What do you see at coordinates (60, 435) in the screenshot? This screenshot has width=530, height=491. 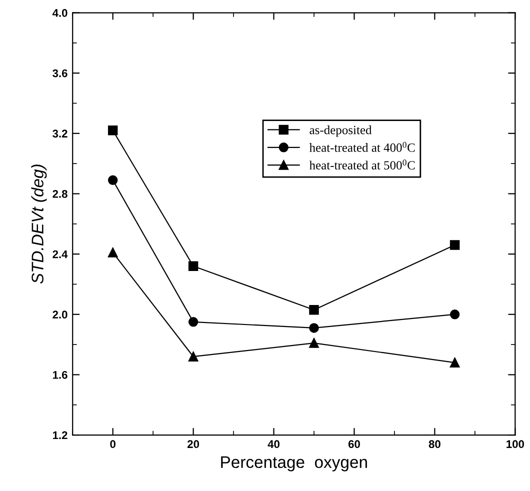 I see `y-tick-label: 1.2` at bounding box center [60, 435].